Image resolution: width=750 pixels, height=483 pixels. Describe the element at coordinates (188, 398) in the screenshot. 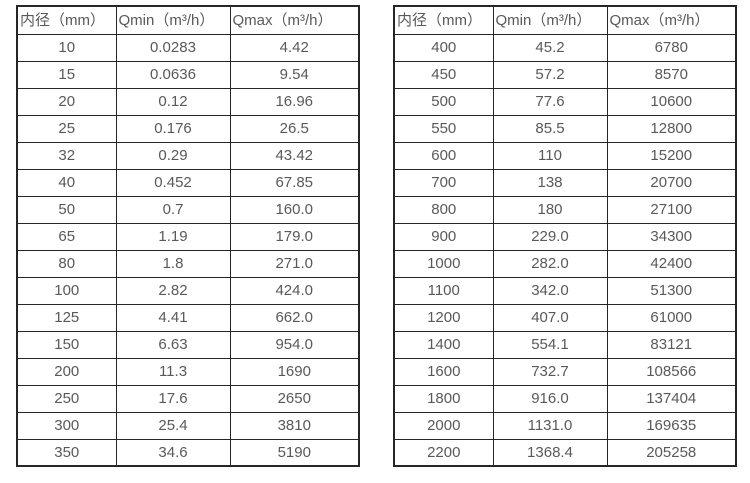

I see `table-row: 250 17.6 2650` at that location.